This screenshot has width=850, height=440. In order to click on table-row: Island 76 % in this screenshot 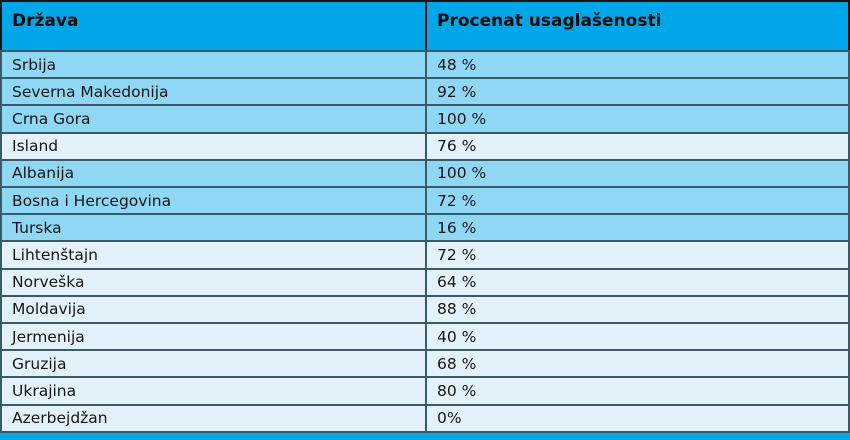, I will do `click(425, 146)`.